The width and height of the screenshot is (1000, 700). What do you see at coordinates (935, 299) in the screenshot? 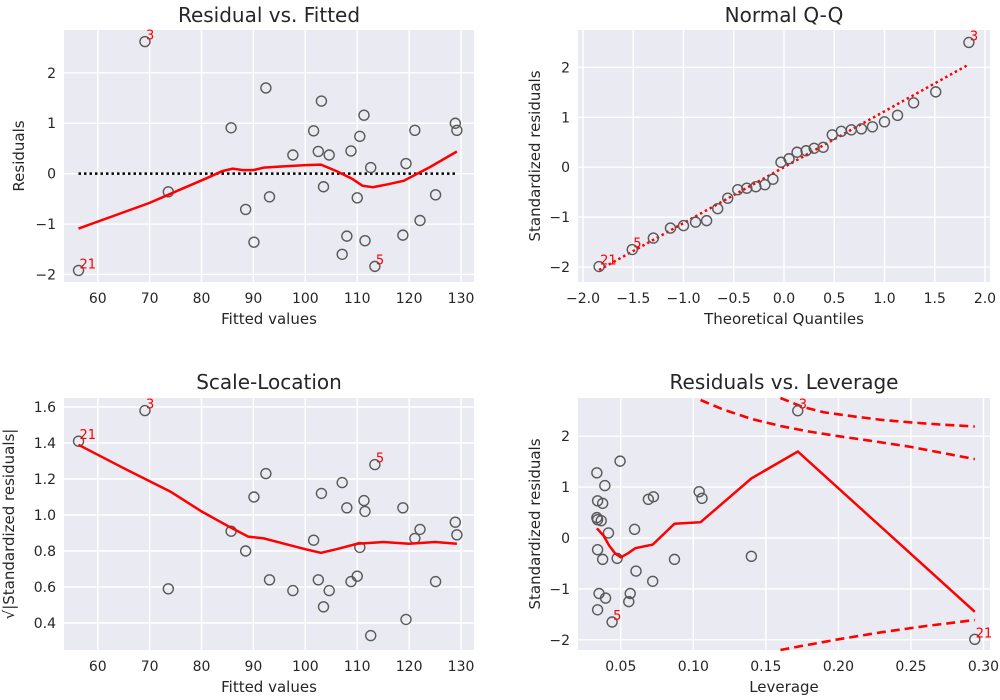
I see `qq-x-tick-label: 1.5` at bounding box center [935, 299].